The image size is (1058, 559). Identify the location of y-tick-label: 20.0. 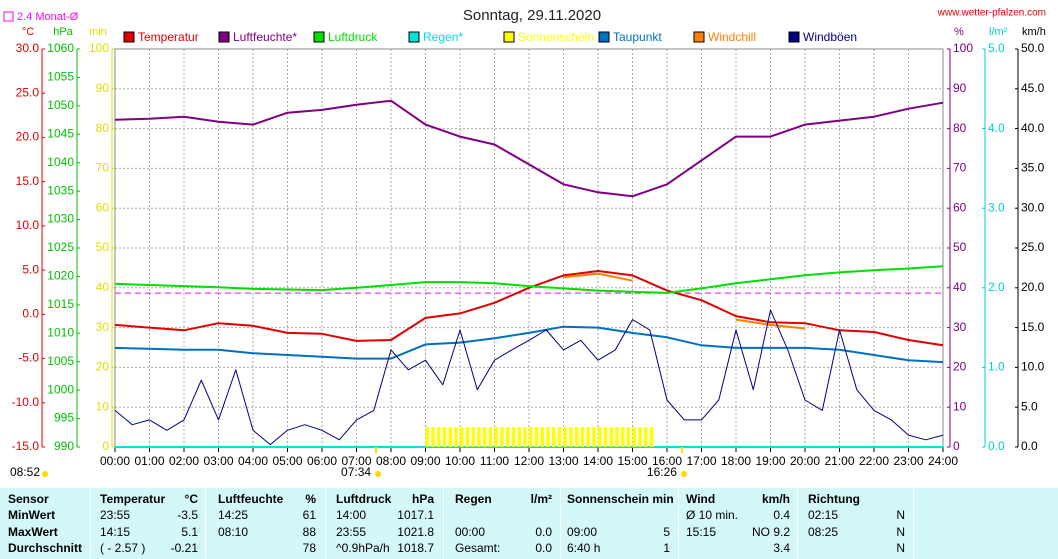
(1033, 287).